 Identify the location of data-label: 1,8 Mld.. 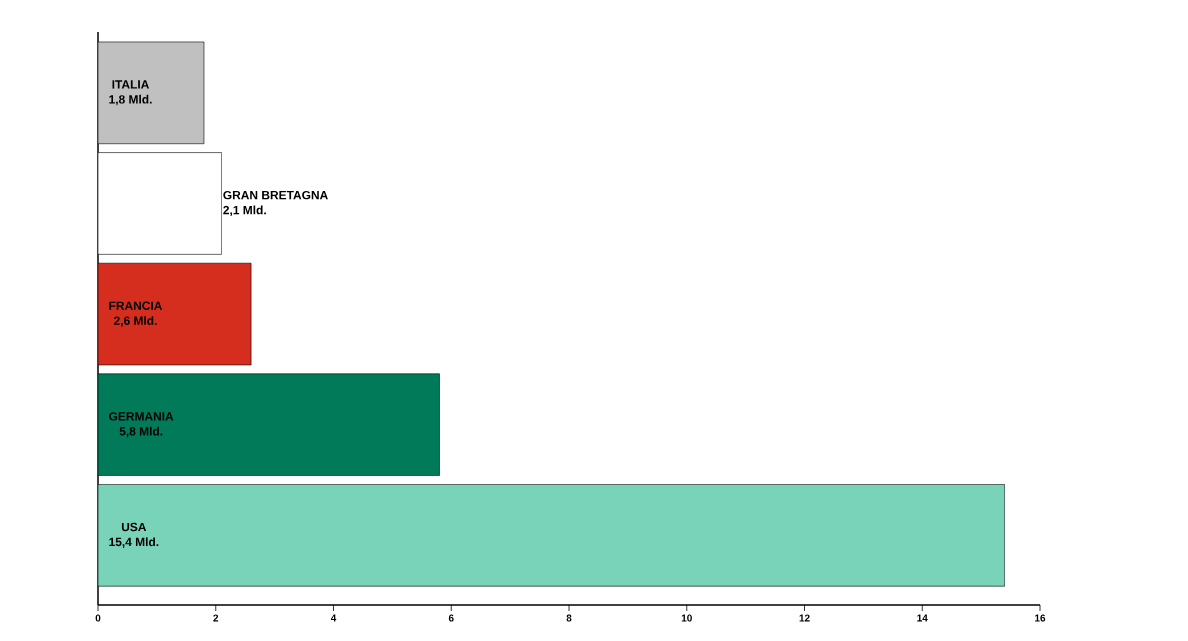
(130, 100).